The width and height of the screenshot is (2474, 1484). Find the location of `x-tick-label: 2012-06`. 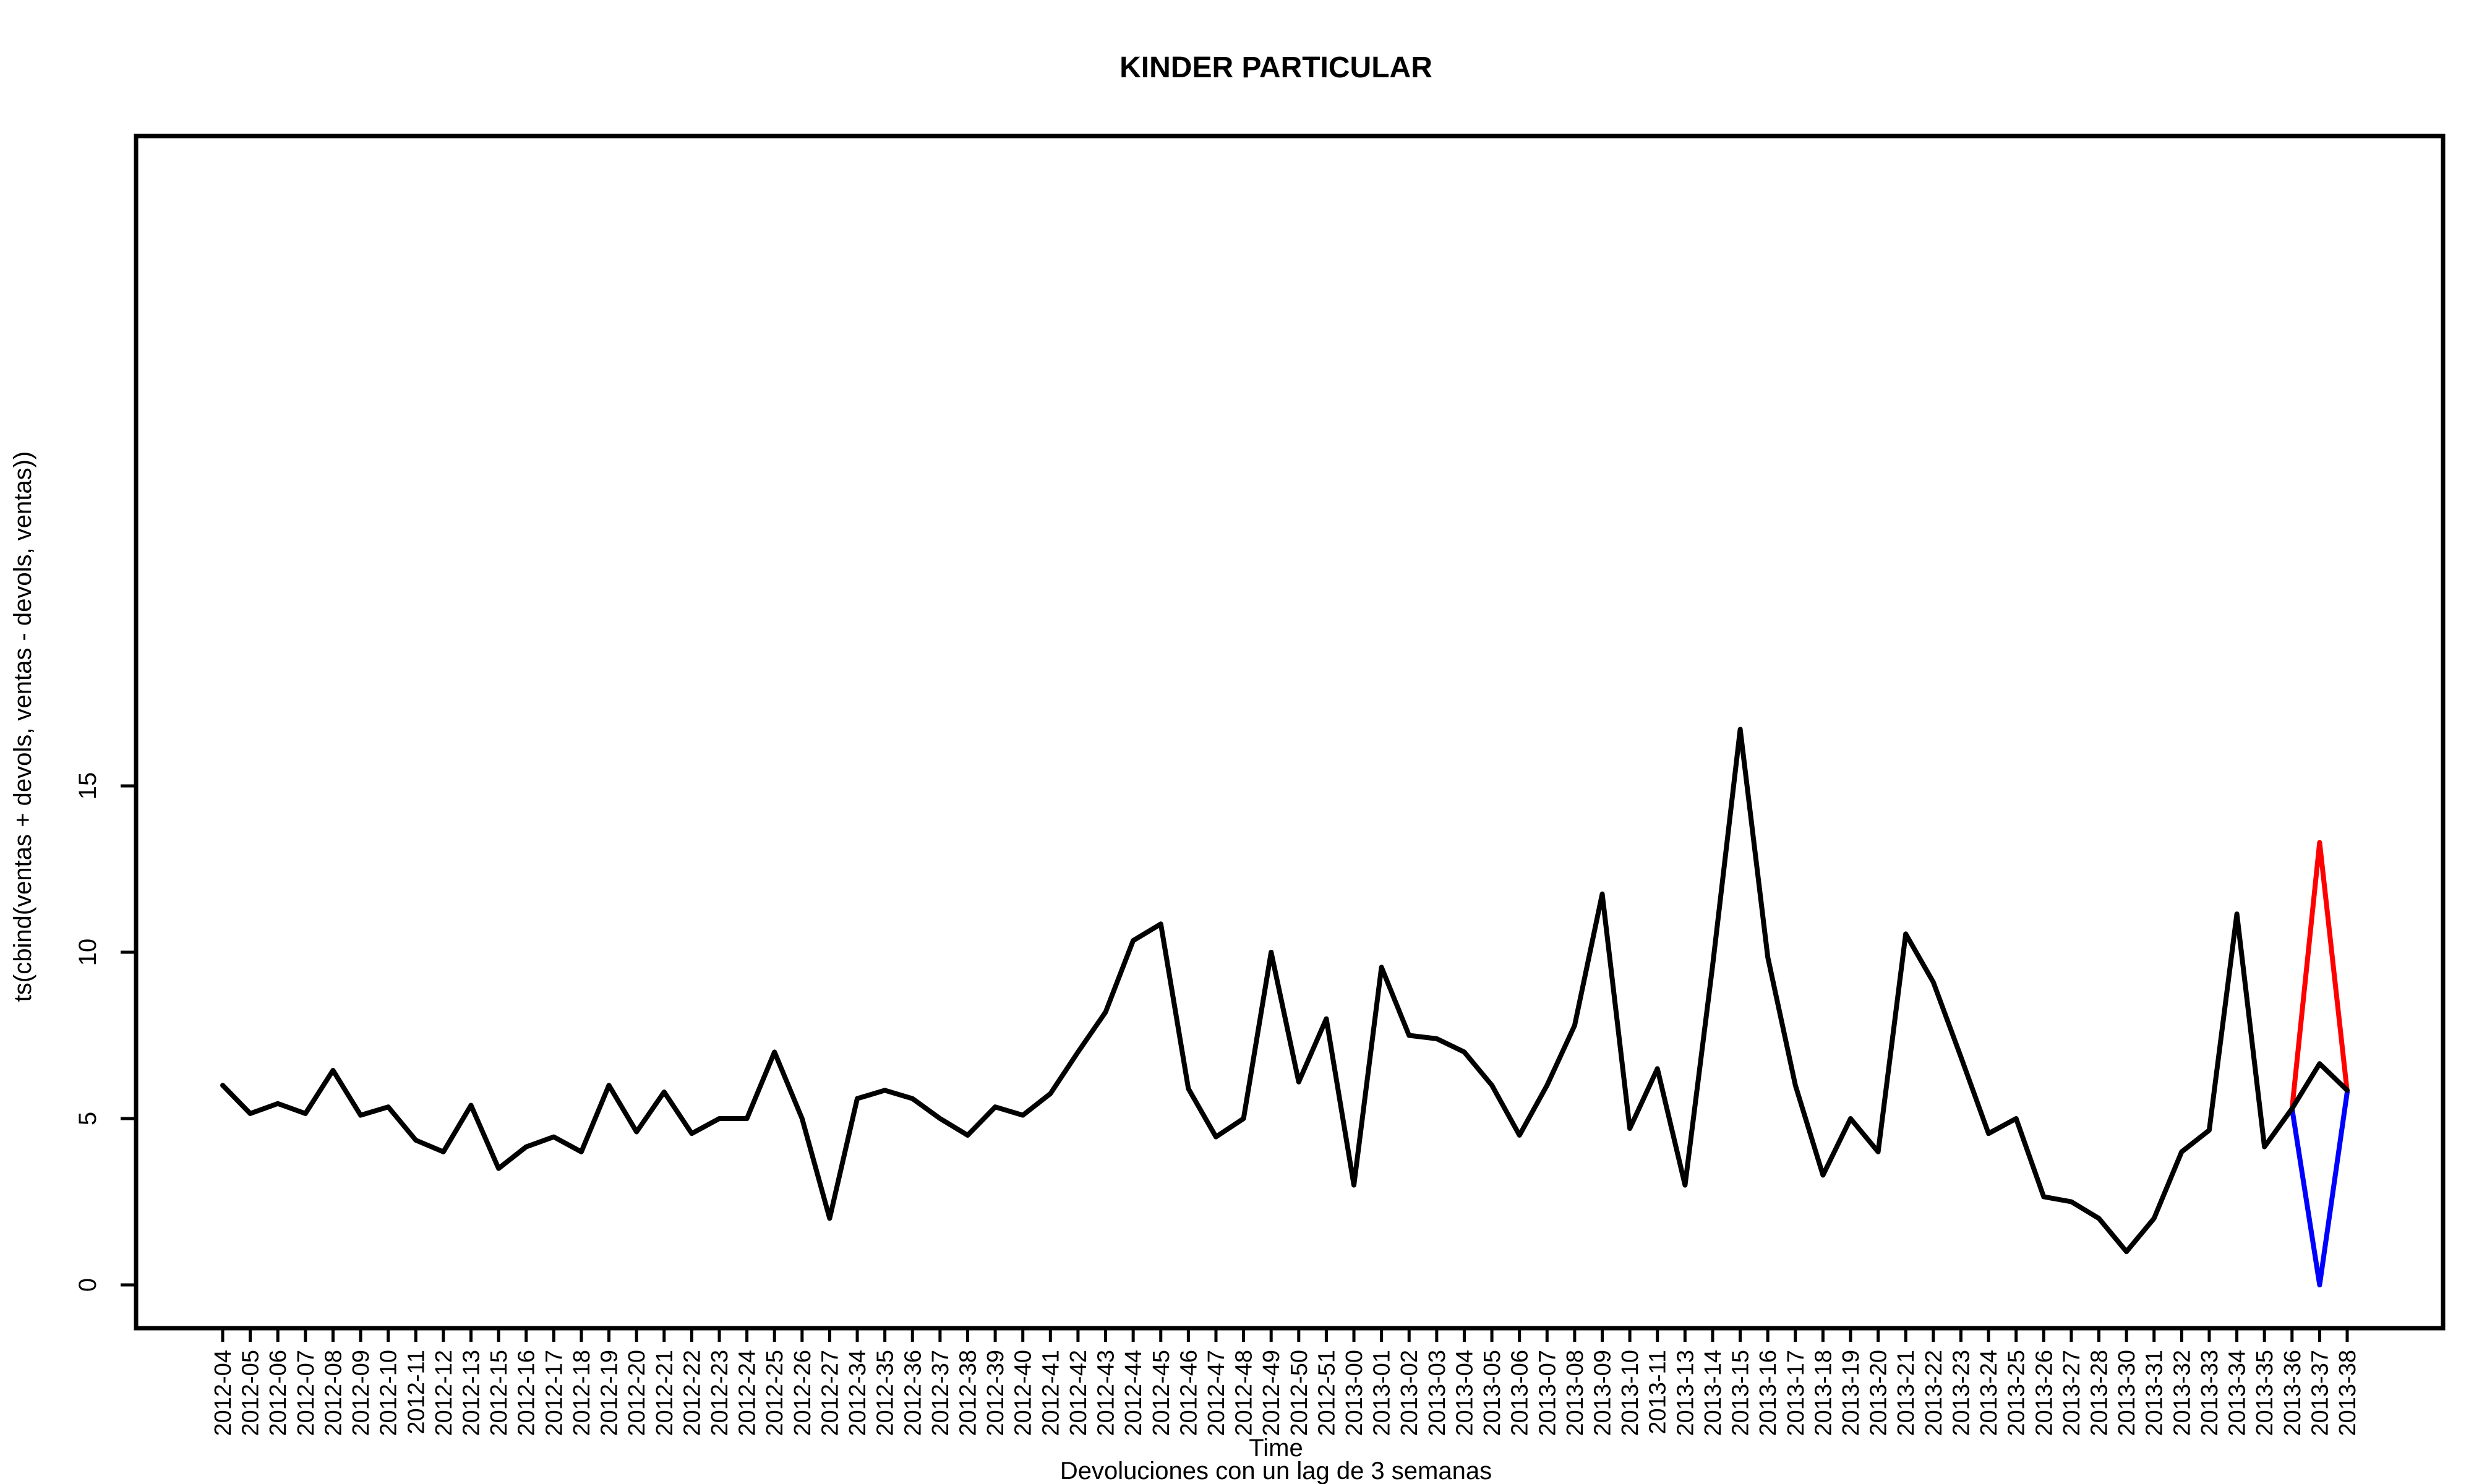

x-tick-label: 2012-06 is located at coordinates (278, 1393).